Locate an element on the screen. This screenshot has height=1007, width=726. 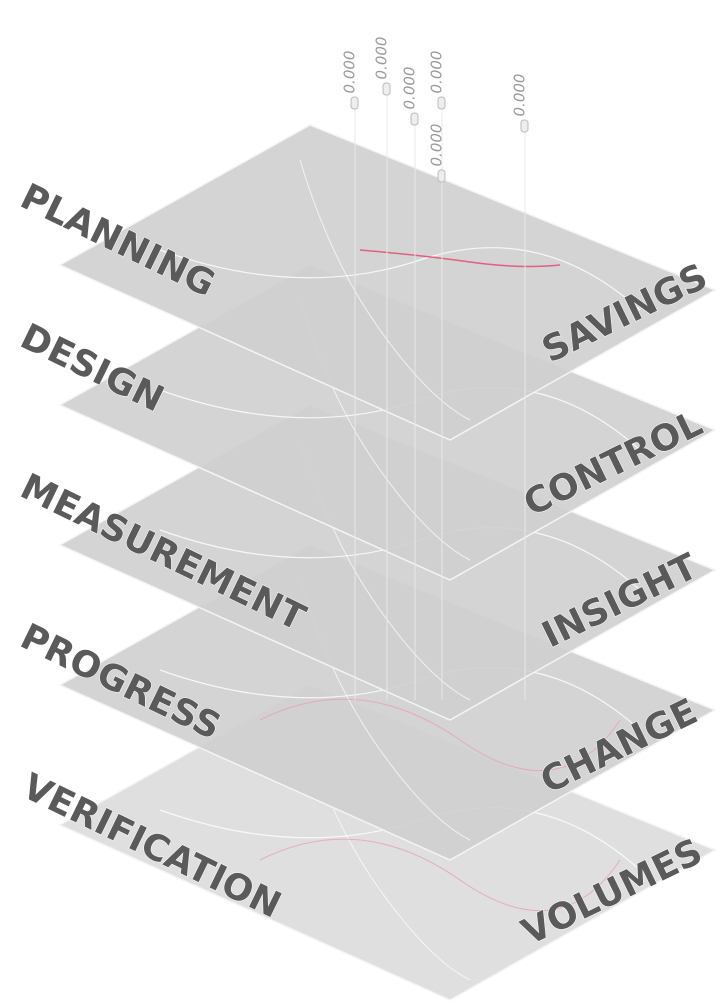
map-roads is located at coordinates (400, 279).